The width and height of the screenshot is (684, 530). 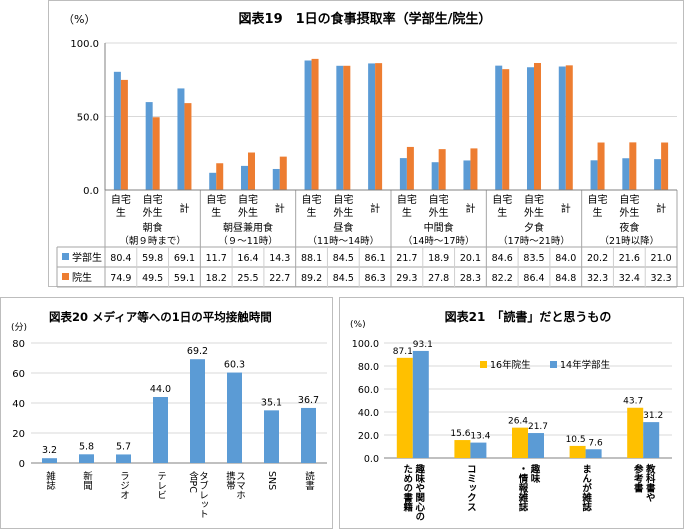 What do you see at coordinates (368, 390) in the screenshot?
I see `y-tick-label: 60.0` at bounding box center [368, 390].